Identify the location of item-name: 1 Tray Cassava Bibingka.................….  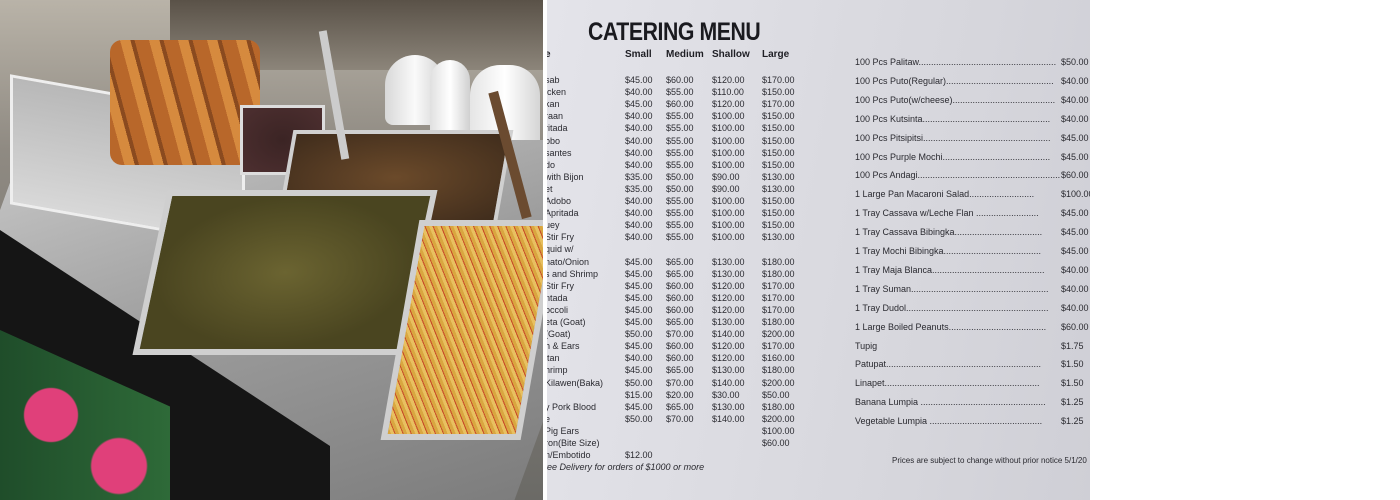
(949, 232).